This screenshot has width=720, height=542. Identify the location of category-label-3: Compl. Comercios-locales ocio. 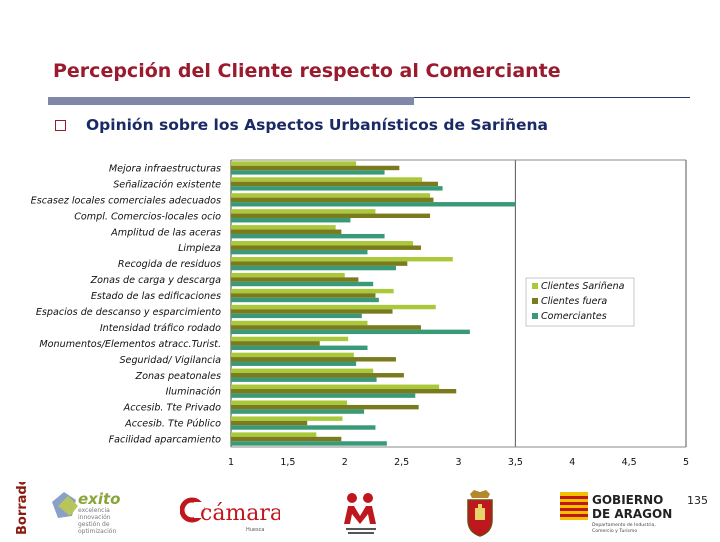
(147, 216).